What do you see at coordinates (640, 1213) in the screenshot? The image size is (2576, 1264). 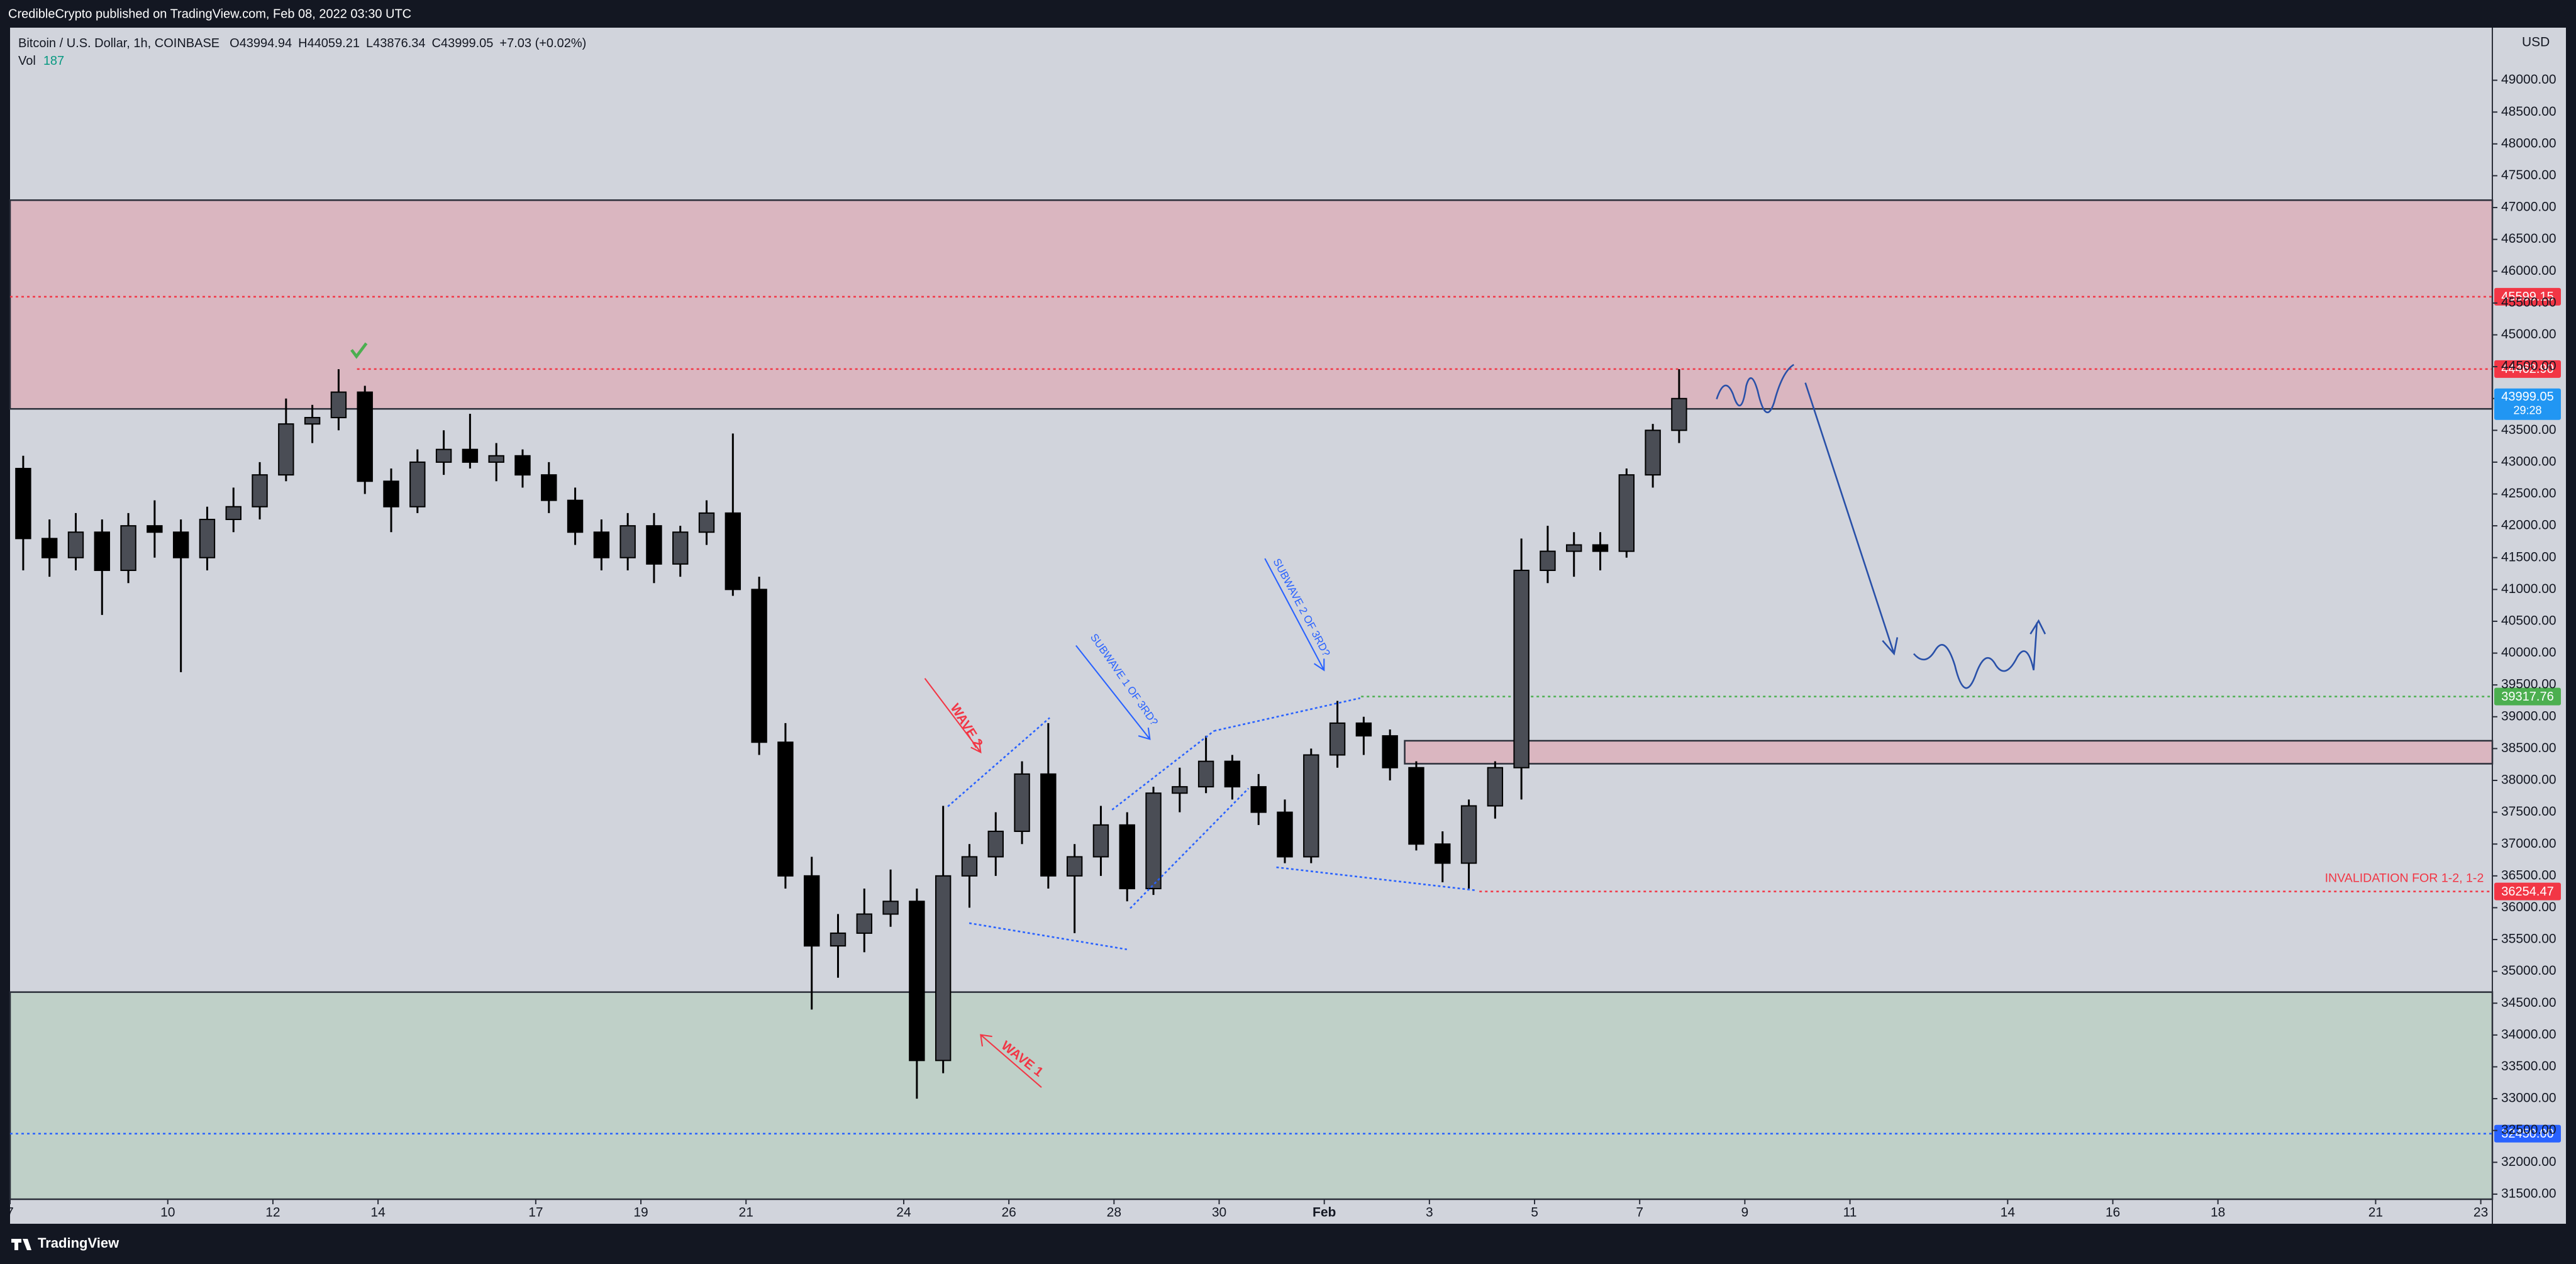 I see `x-tick-label: 19` at bounding box center [640, 1213].